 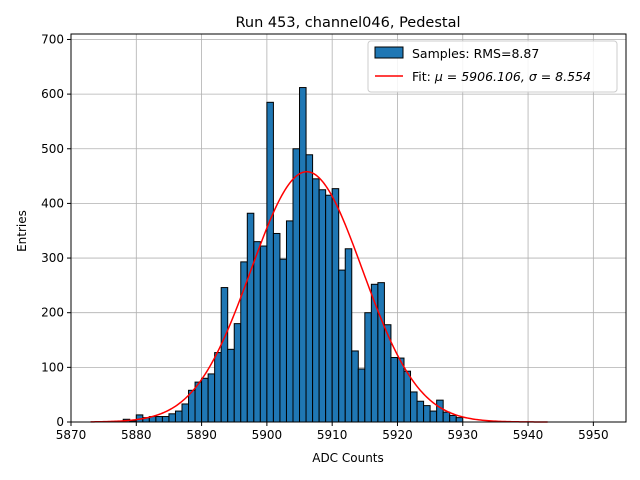 What do you see at coordinates (501, 76) in the screenshot?
I see `legend-fit-label: Fit: μ = 5906.106, σ = 8.554` at bounding box center [501, 76].